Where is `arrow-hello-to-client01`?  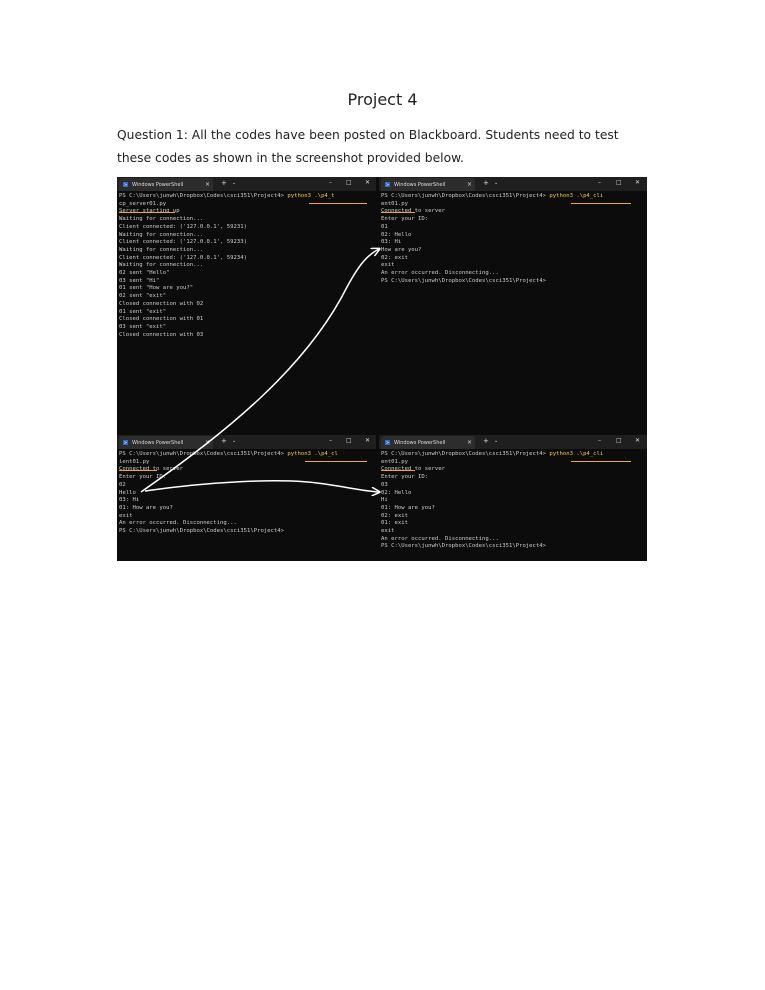 arrow-hello-to-client01 is located at coordinates (259, 371).